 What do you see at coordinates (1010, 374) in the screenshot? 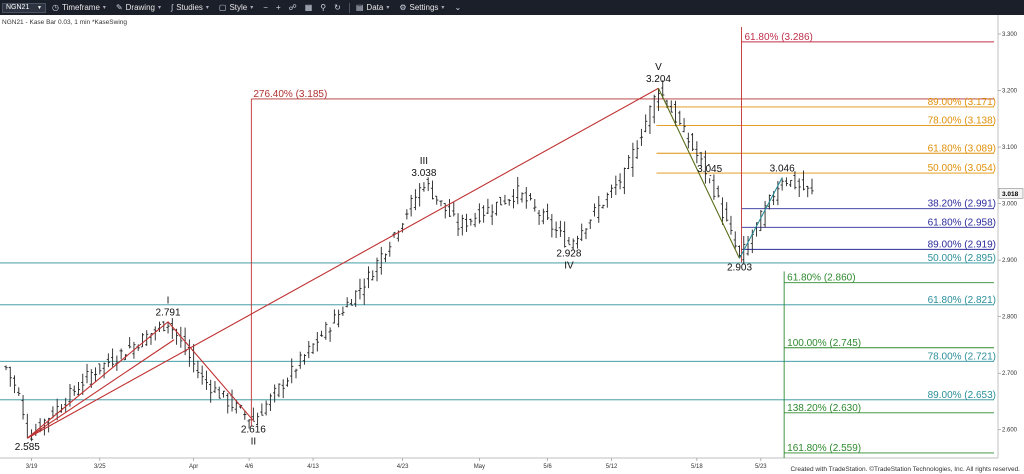
I see `price-tick-label: 2.700` at bounding box center [1010, 374].